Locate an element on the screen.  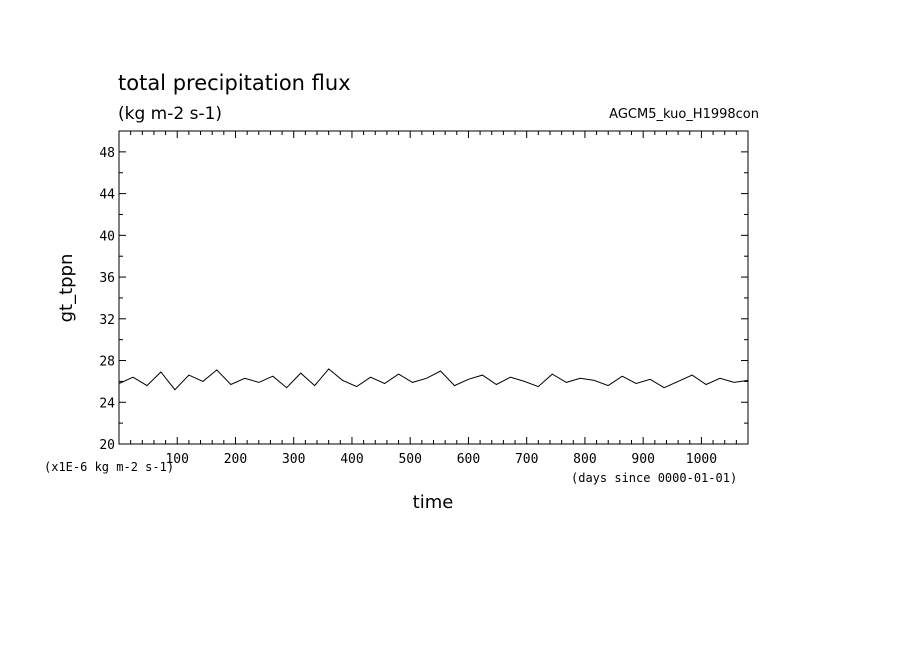
y-tick-labels: 20 24 28 32 36 40 44 48 is located at coordinates (107, 299).